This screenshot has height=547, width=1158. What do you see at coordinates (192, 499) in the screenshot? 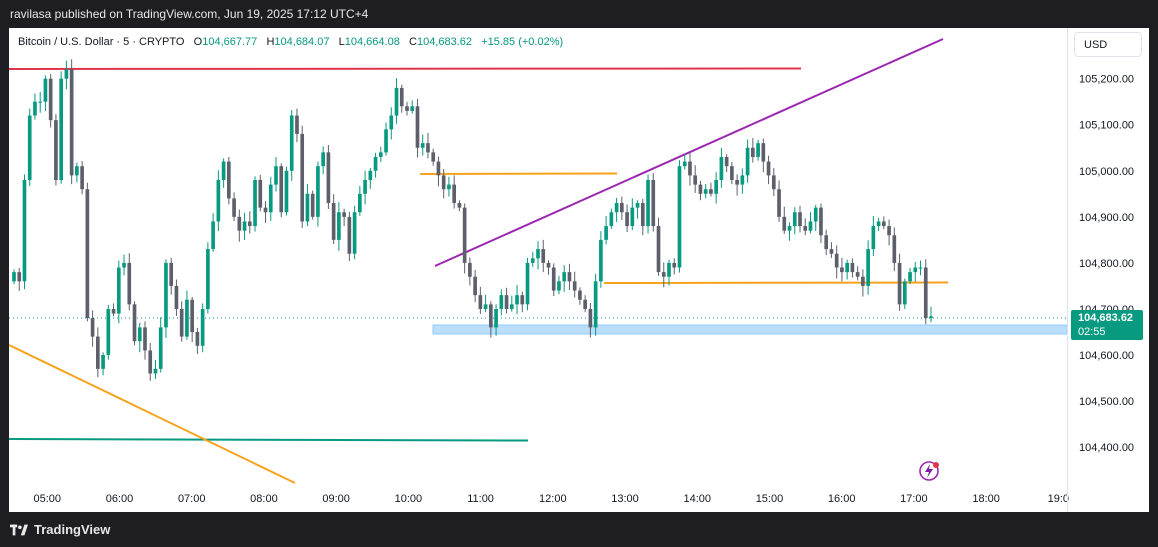
I see `time-tick-label: 07:00` at bounding box center [192, 499].